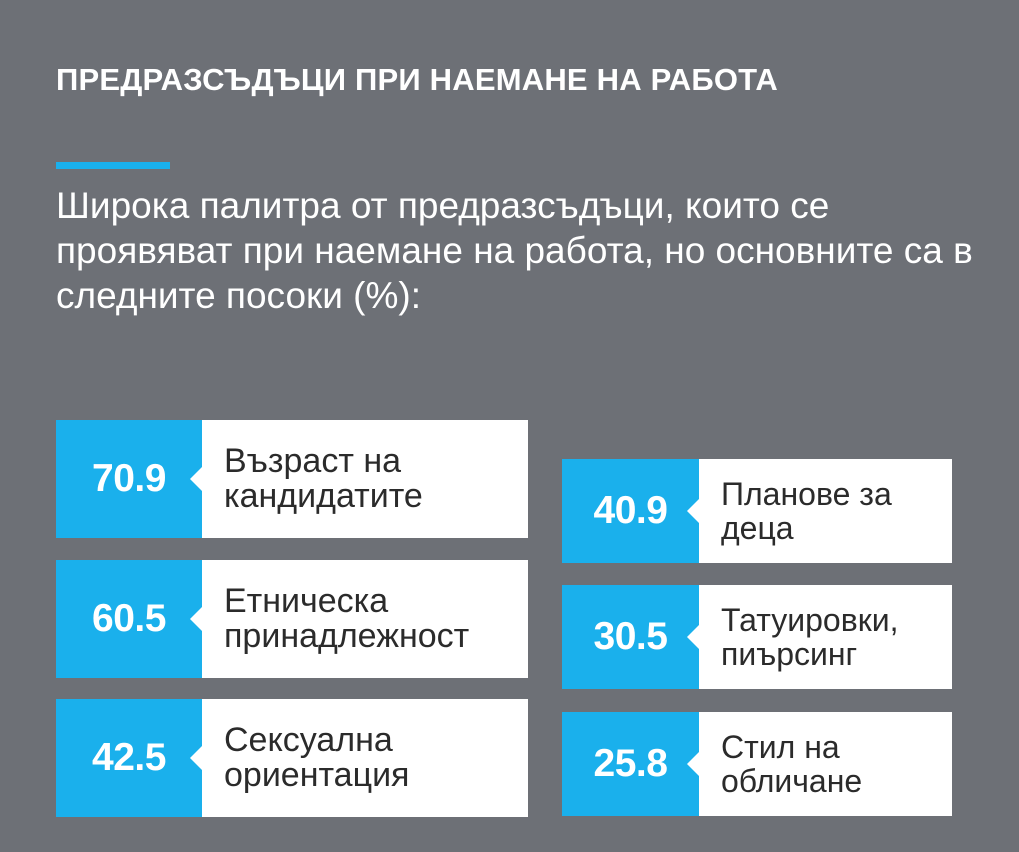 The width and height of the screenshot is (1019, 852). What do you see at coordinates (631, 764) in the screenshot?
I see `stat-value: 25.8` at bounding box center [631, 764].